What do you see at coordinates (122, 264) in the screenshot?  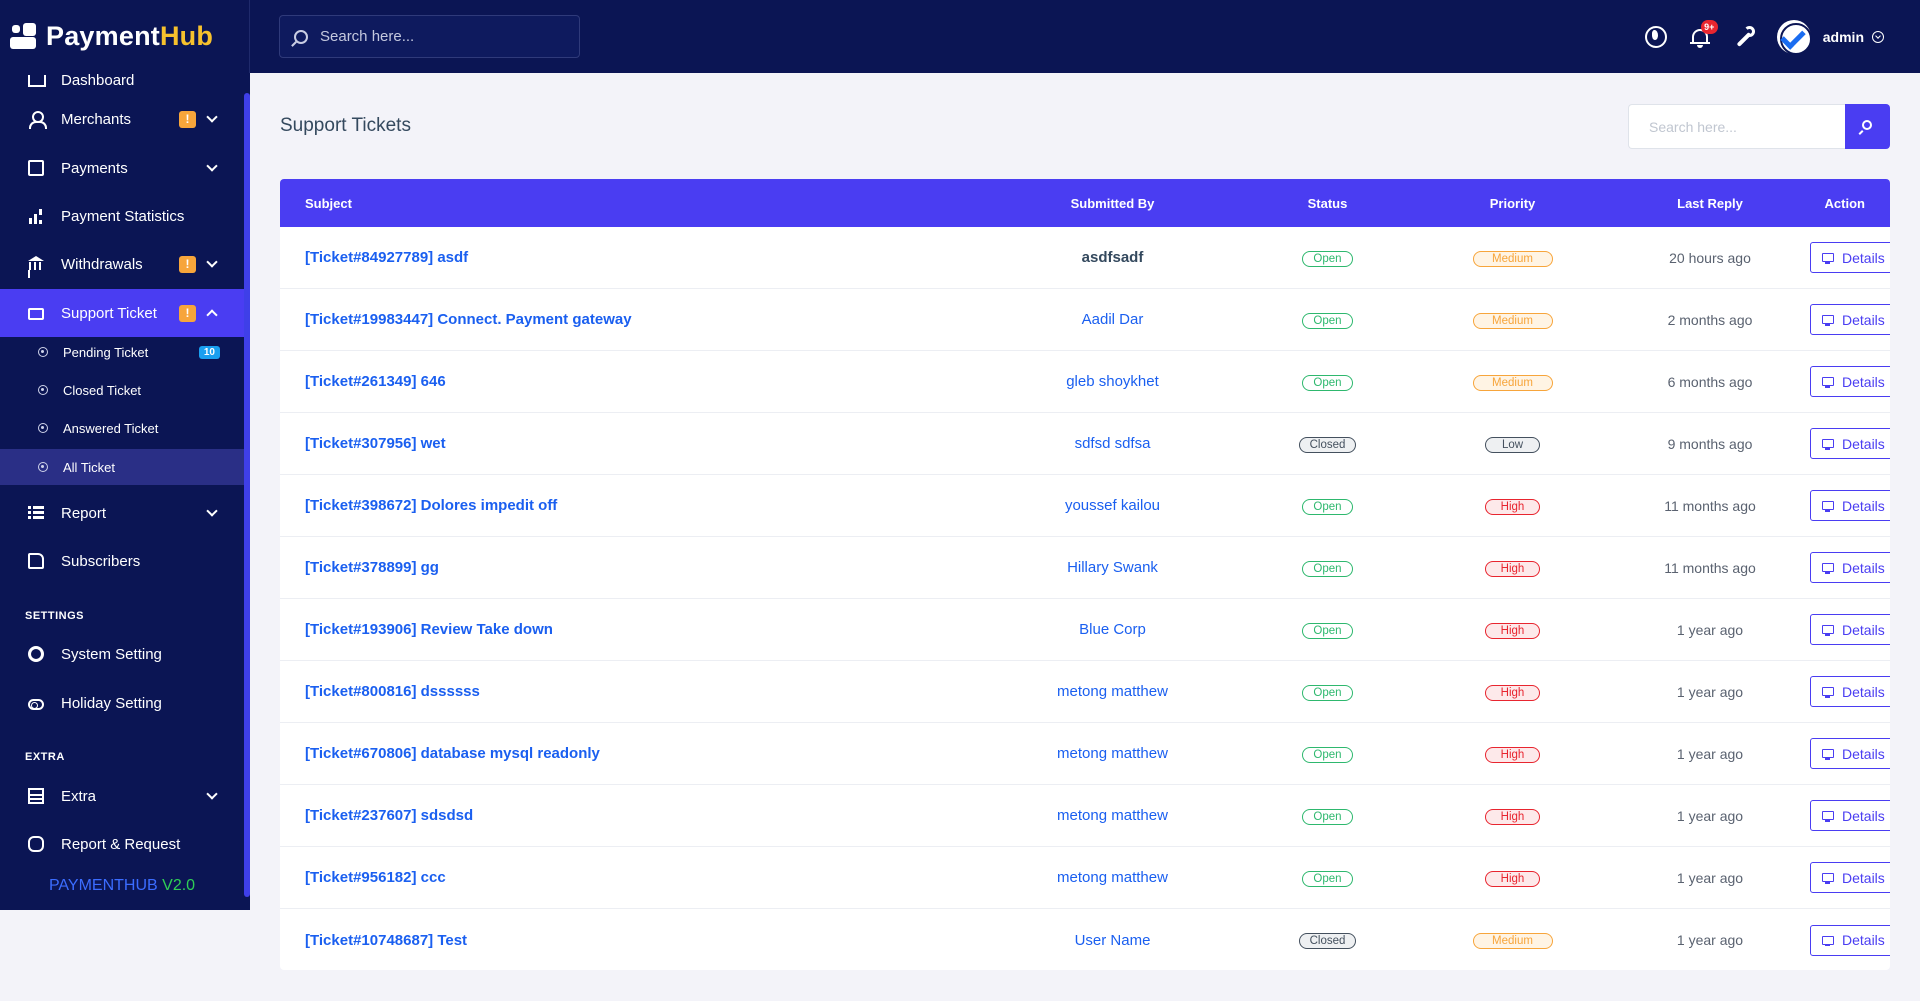 I see `sidebar-item-withdrawals: Withdrawals !` at bounding box center [122, 264].